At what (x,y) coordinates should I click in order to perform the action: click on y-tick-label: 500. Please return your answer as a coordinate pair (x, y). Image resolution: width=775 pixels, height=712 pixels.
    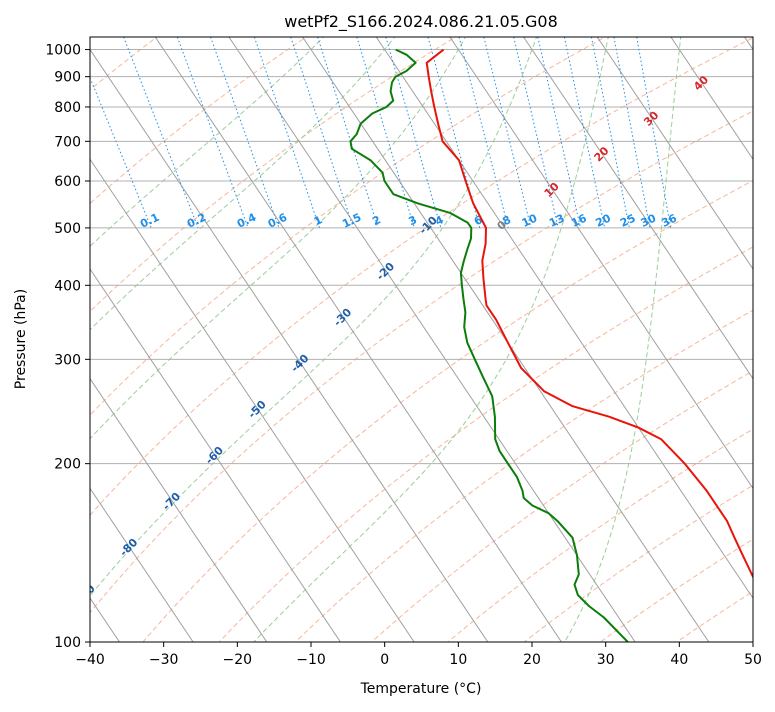
    Looking at the image, I should click on (67, 229).